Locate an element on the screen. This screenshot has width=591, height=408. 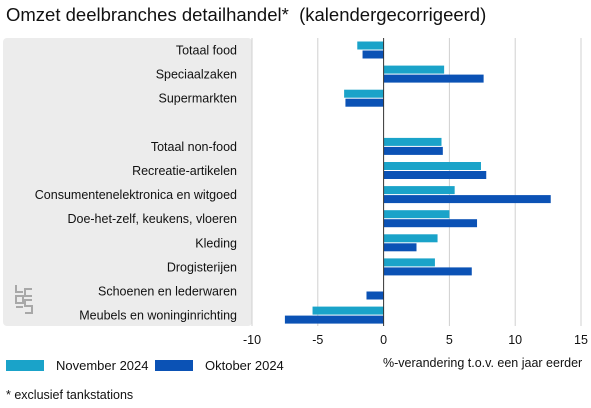
bar-oktober-recreatie-artikelen is located at coordinates (435, 175).